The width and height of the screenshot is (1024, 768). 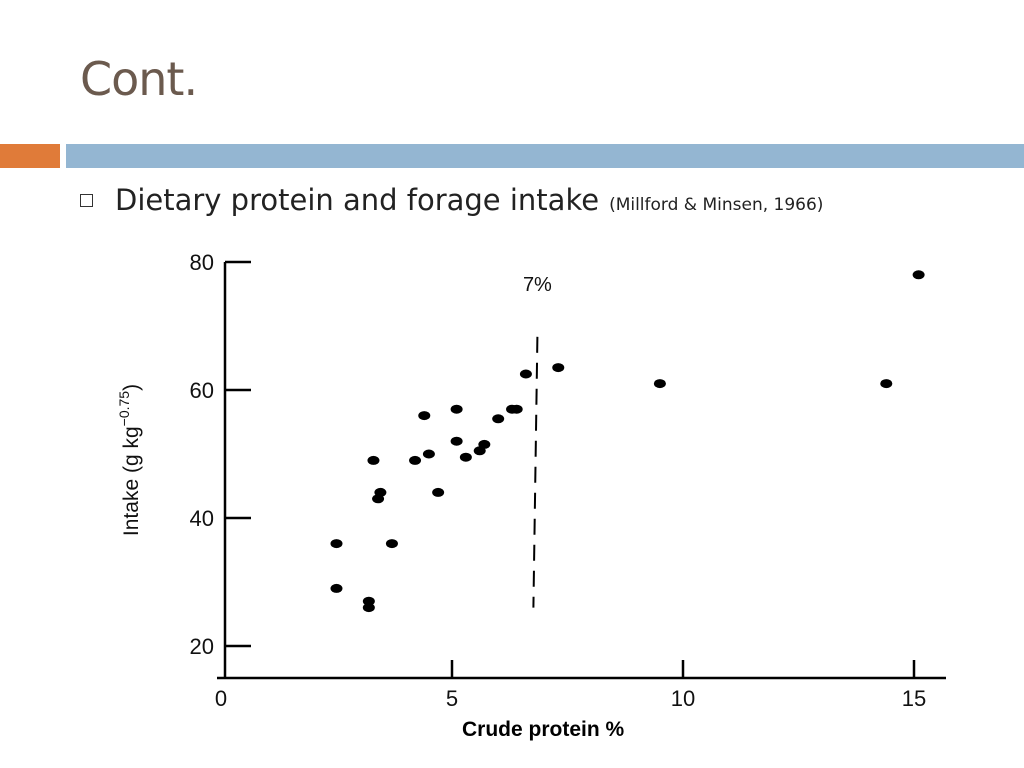 What do you see at coordinates (124, 409) in the screenshot?
I see `y-axis-title-exponent: −0.75` at bounding box center [124, 409].